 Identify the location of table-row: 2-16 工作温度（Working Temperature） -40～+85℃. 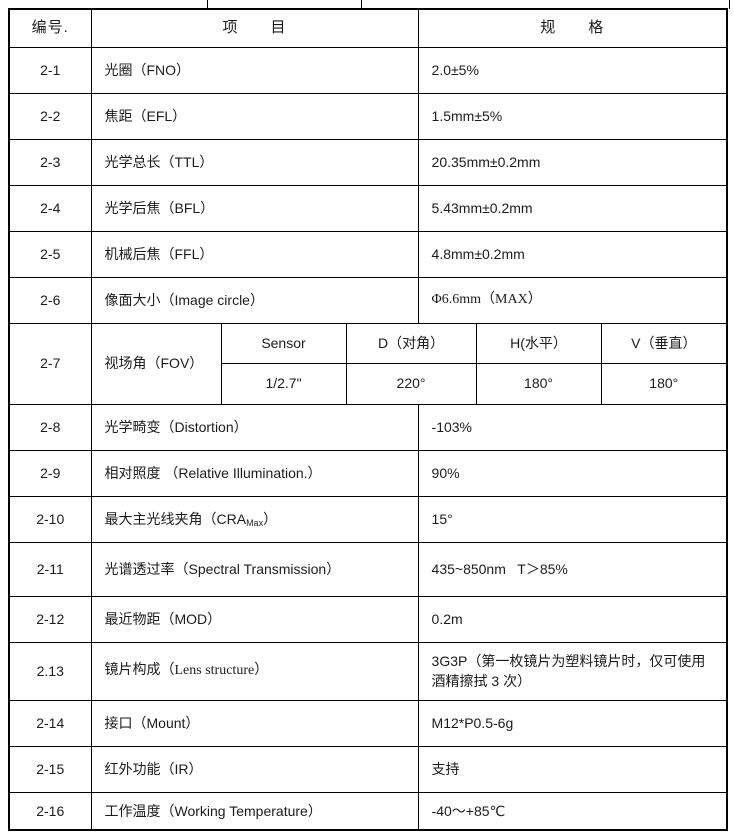
(368, 811).